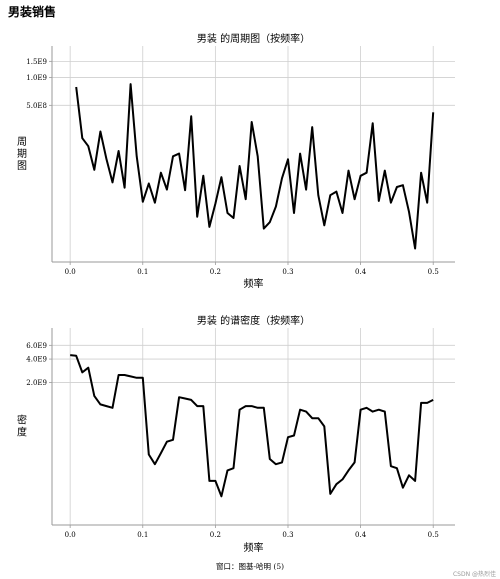  Describe the element at coordinates (36, 383) in the screenshot. I see `y-tick-label: 2.0E9` at that location.